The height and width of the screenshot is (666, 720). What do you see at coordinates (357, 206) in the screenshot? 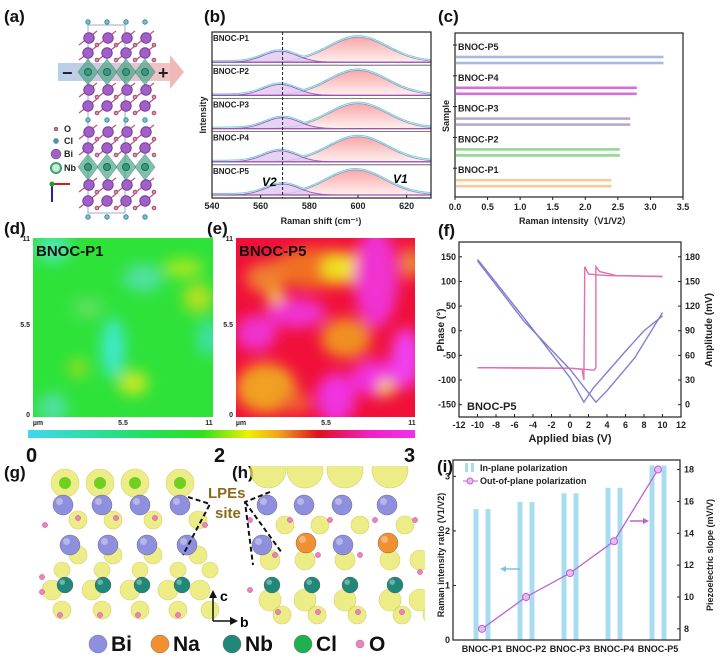
I see `x-tick-label: 600` at bounding box center [357, 206].